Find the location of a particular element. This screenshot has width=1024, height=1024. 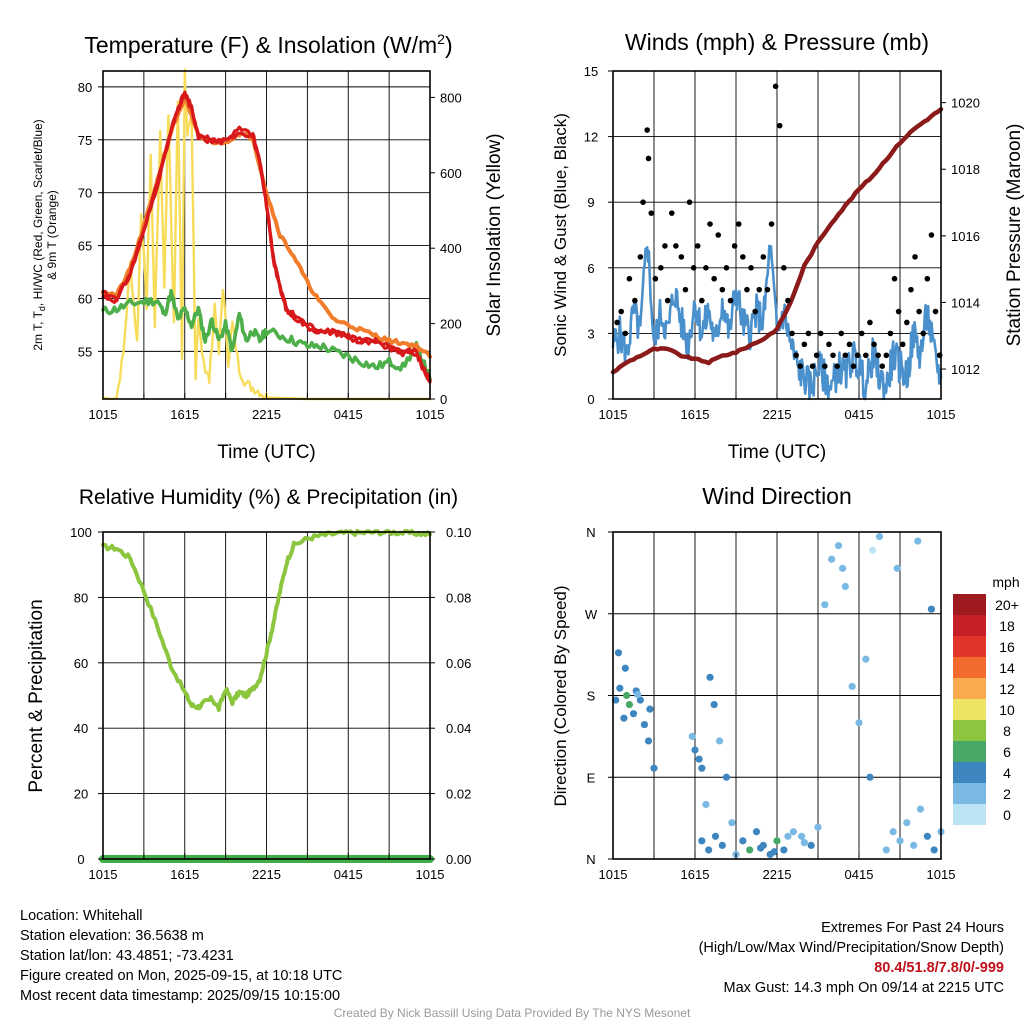

y2-tick-label: 600 is located at coordinates (451, 173).